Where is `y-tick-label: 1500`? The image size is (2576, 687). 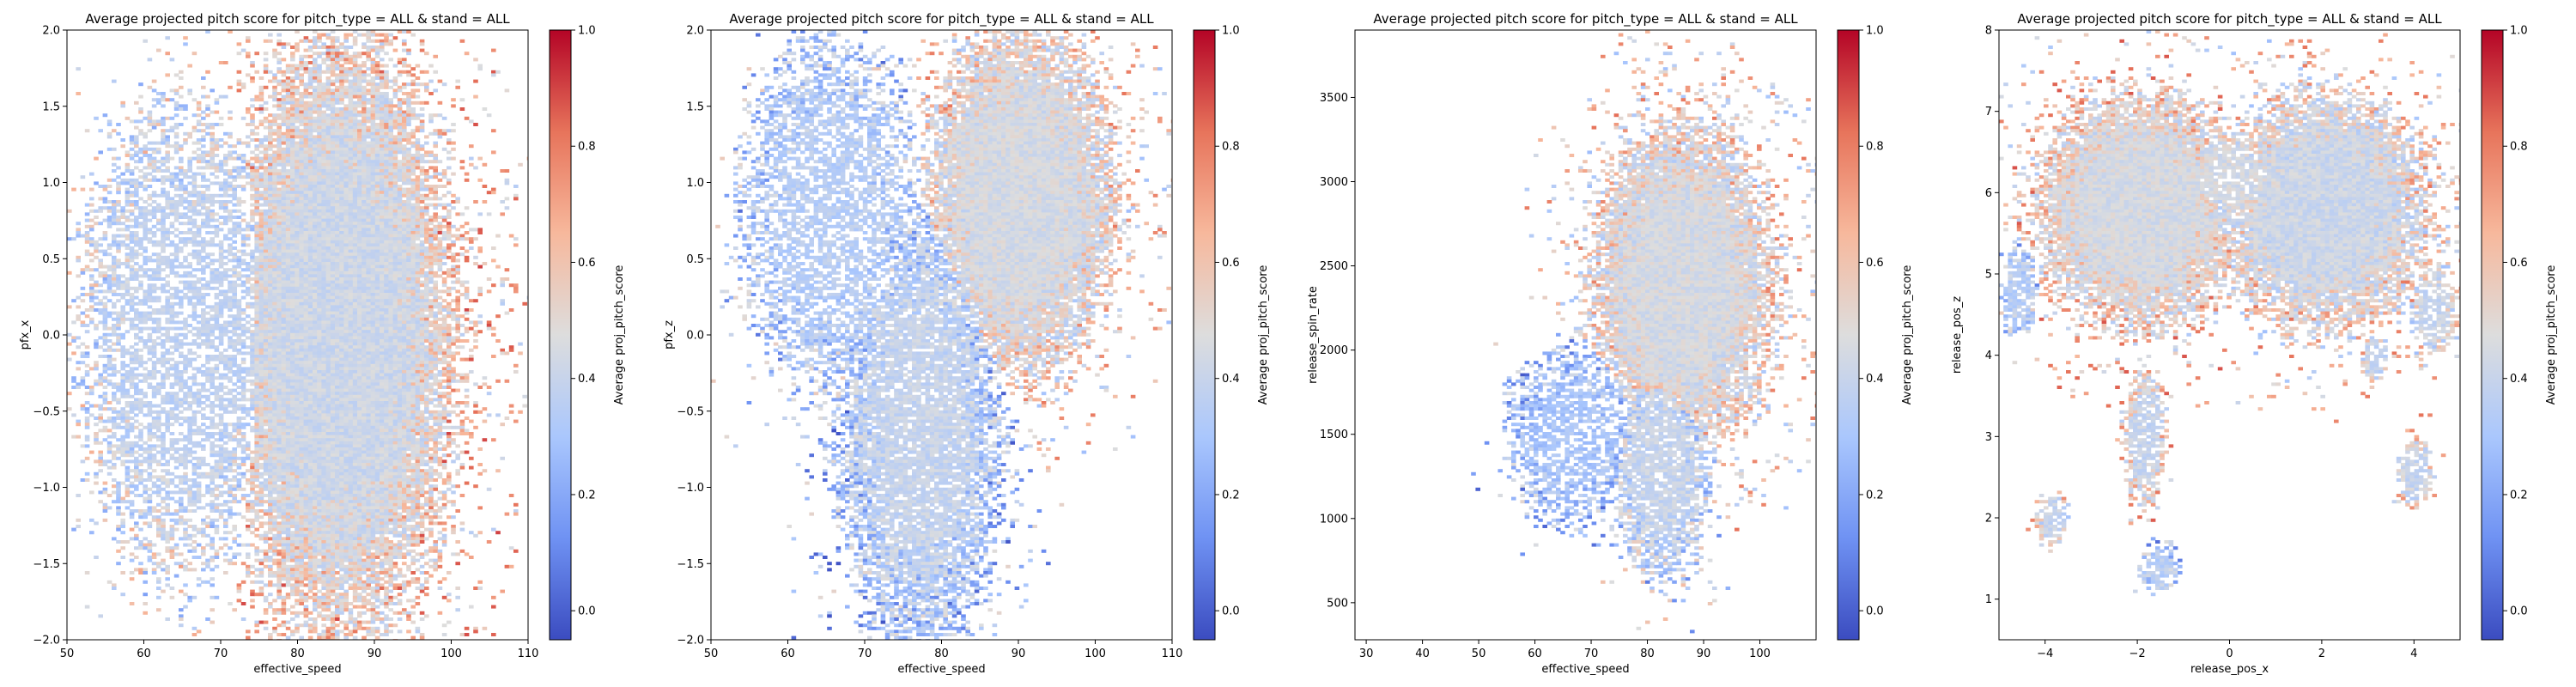 y-tick-label: 1500 is located at coordinates (1334, 435).